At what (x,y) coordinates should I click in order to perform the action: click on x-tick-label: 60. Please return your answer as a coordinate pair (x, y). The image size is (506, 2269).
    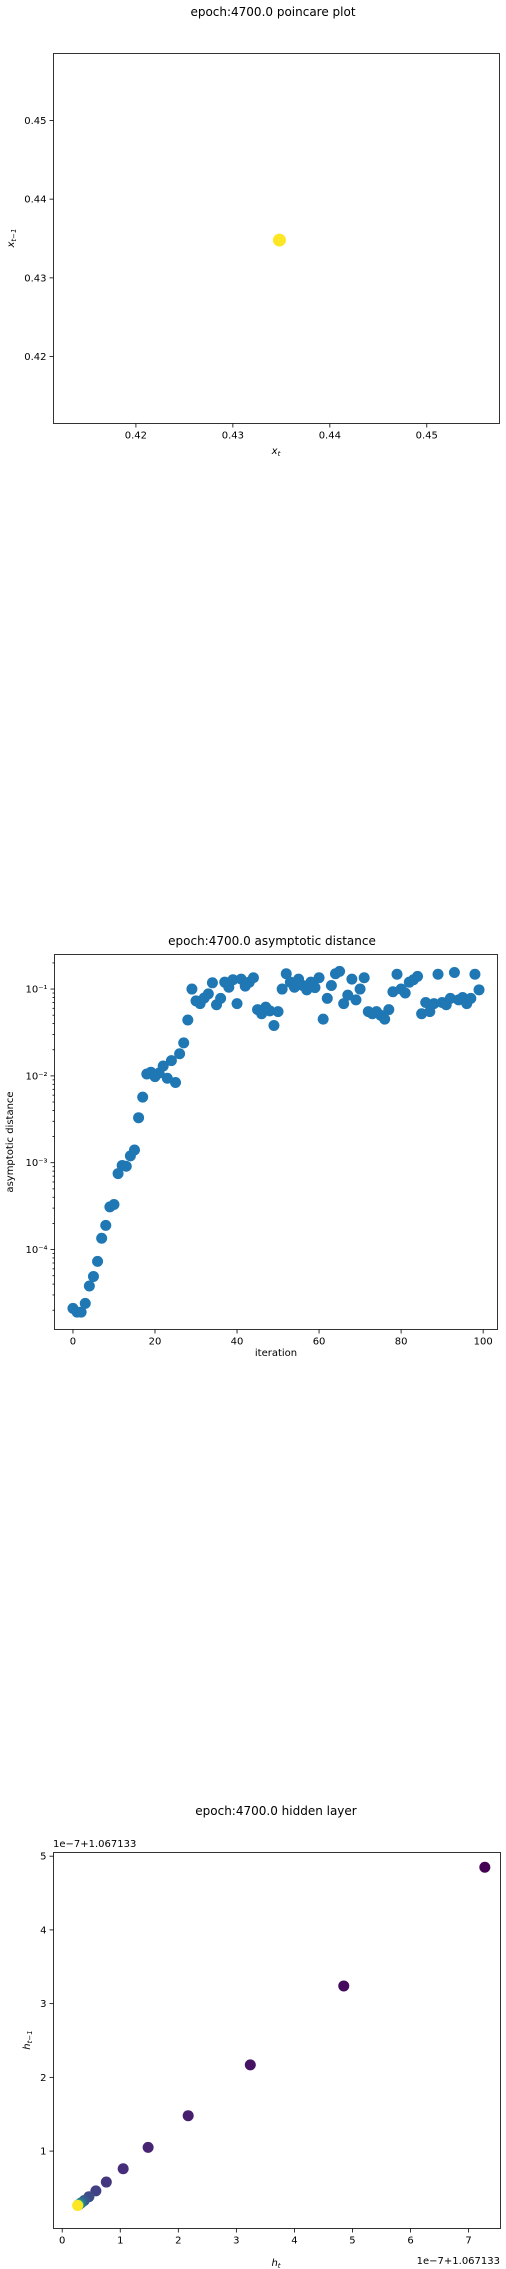
    Looking at the image, I should click on (319, 1342).